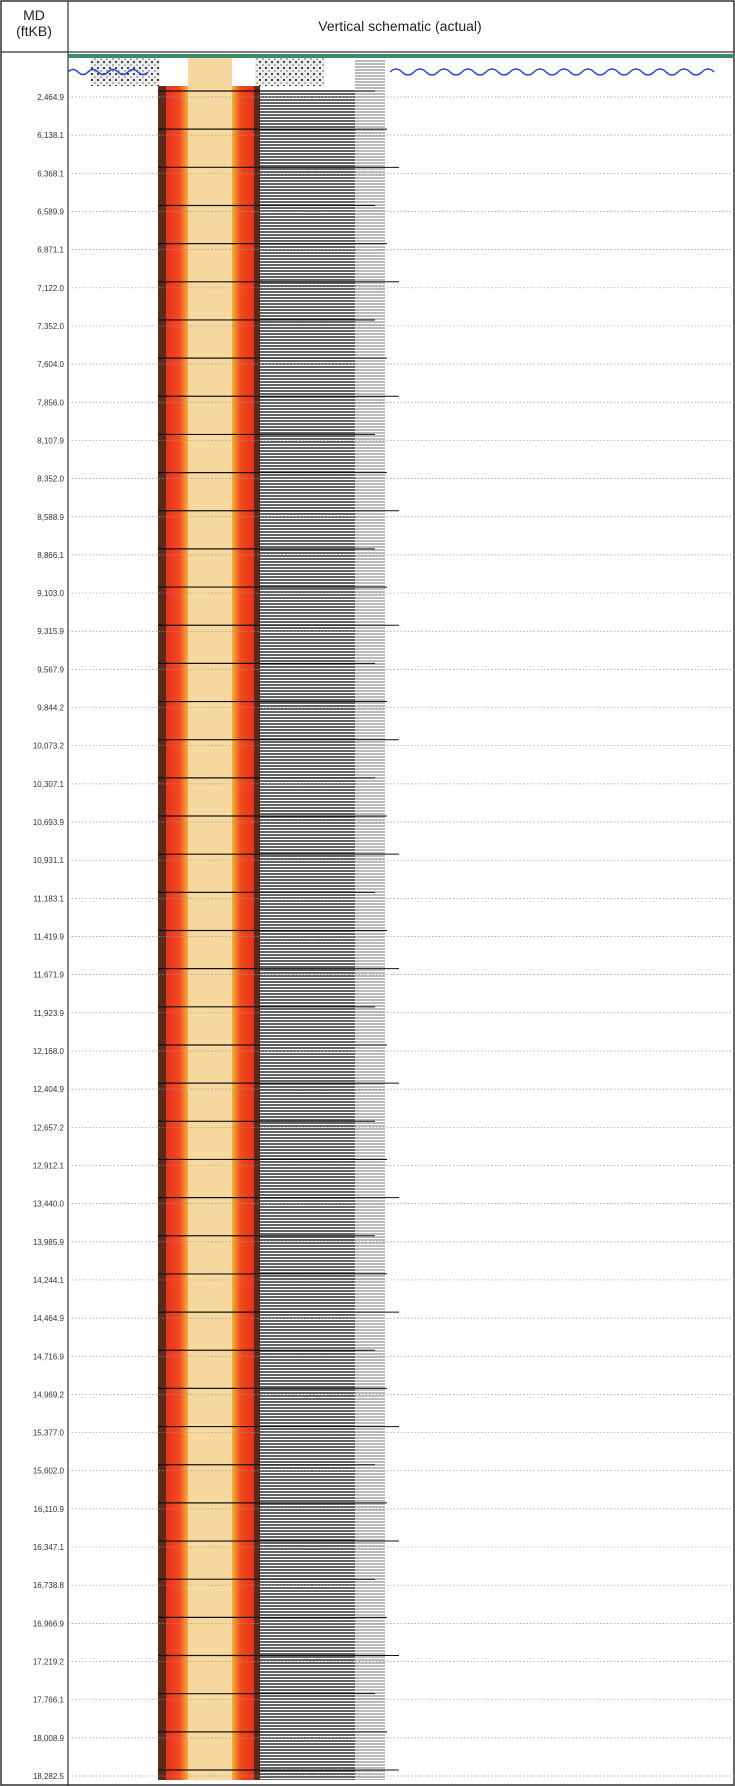  Describe the element at coordinates (48, 937) in the screenshot. I see `md-label: 11,419.9` at that location.